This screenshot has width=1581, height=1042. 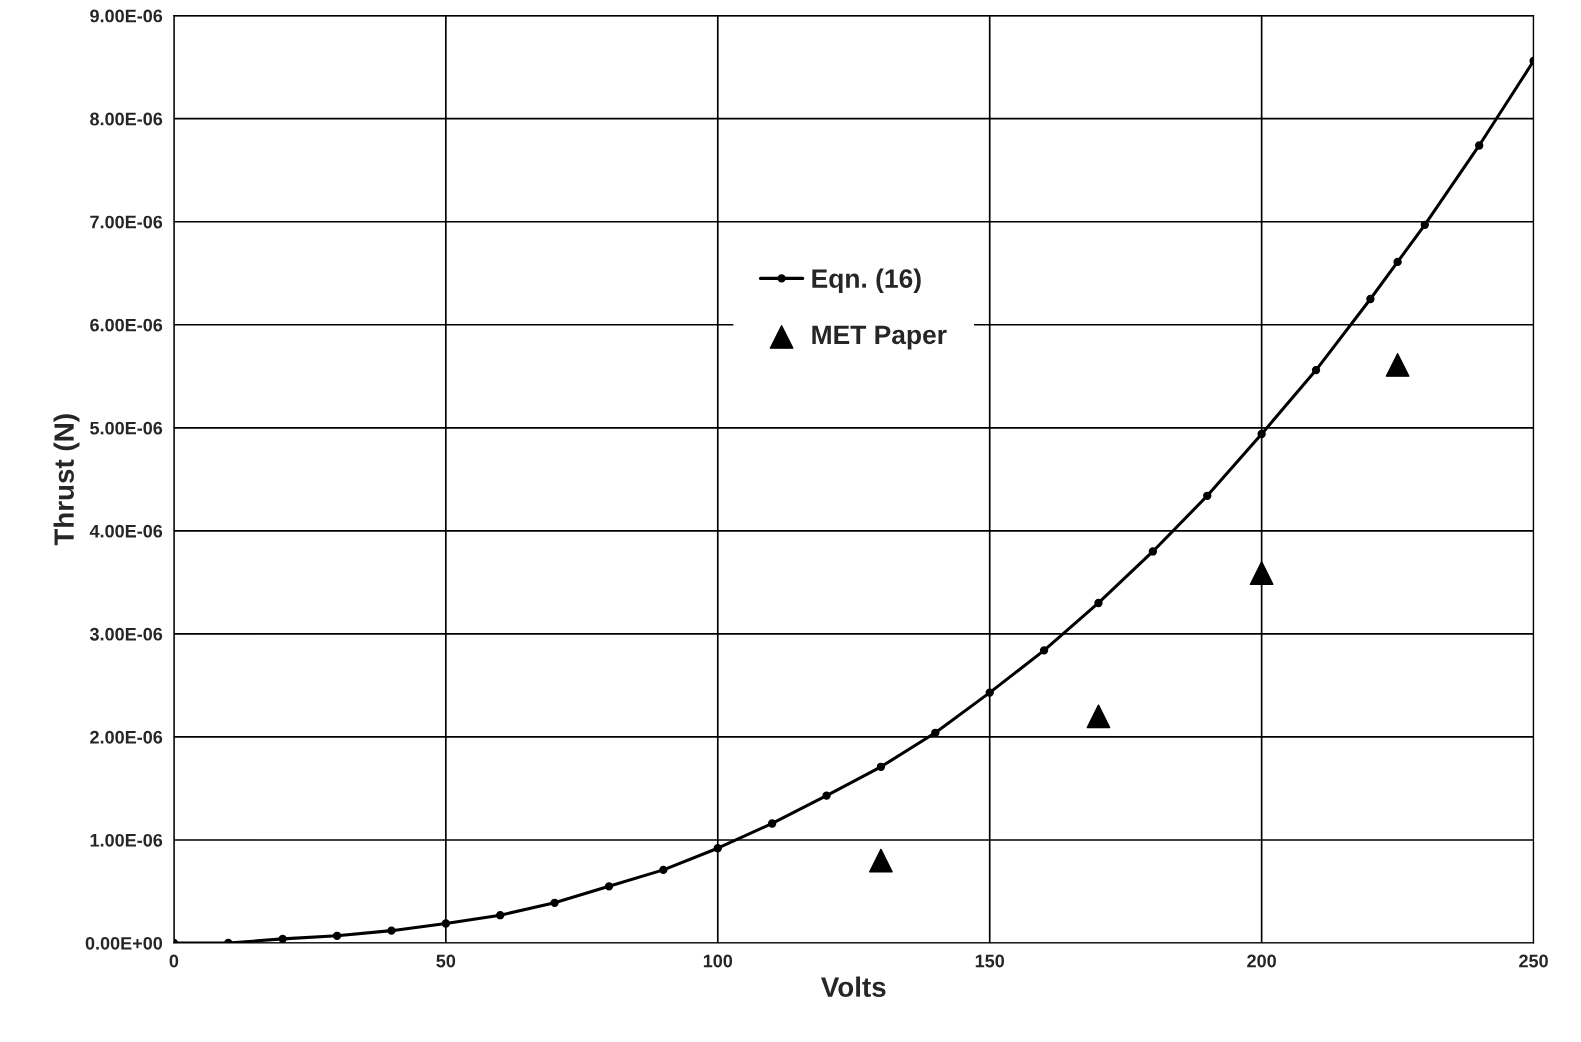 What do you see at coordinates (126, 222) in the screenshot?
I see `y-tick-label: 7.00E-06` at bounding box center [126, 222].